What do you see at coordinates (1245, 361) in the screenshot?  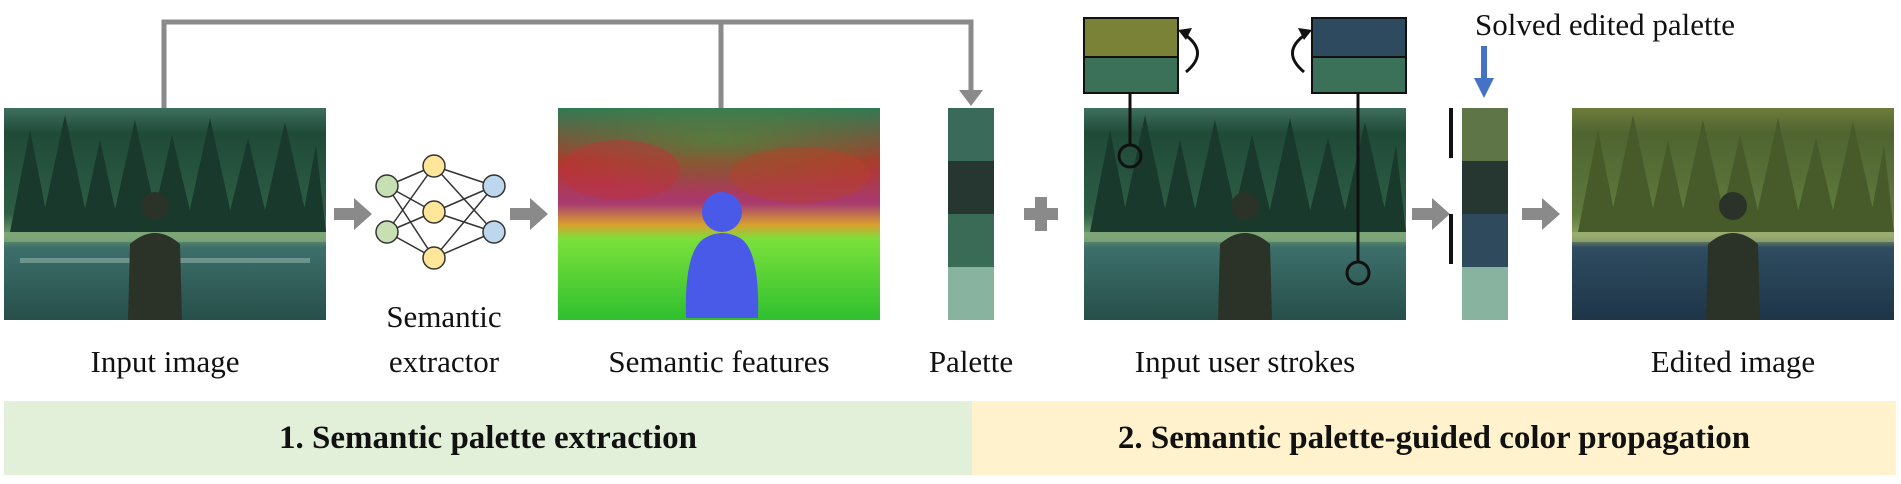 I see `user-strokes-label: Input user strokes` at bounding box center [1245, 361].